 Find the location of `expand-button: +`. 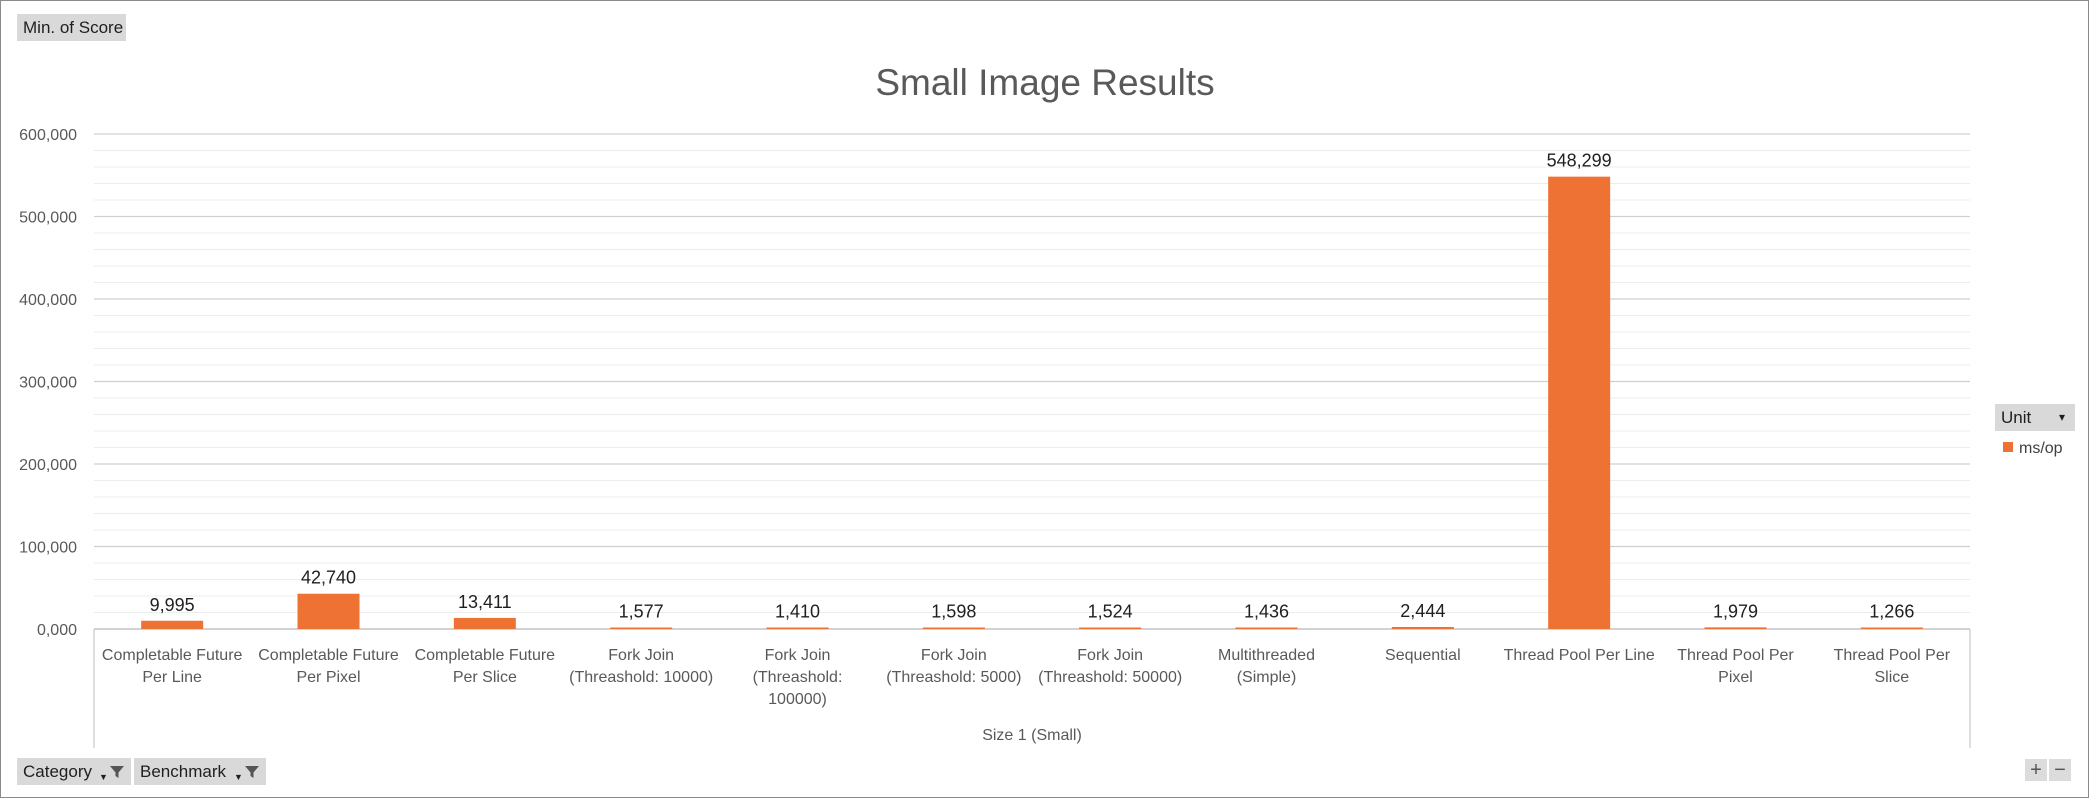

expand-button: + is located at coordinates (2036, 770).